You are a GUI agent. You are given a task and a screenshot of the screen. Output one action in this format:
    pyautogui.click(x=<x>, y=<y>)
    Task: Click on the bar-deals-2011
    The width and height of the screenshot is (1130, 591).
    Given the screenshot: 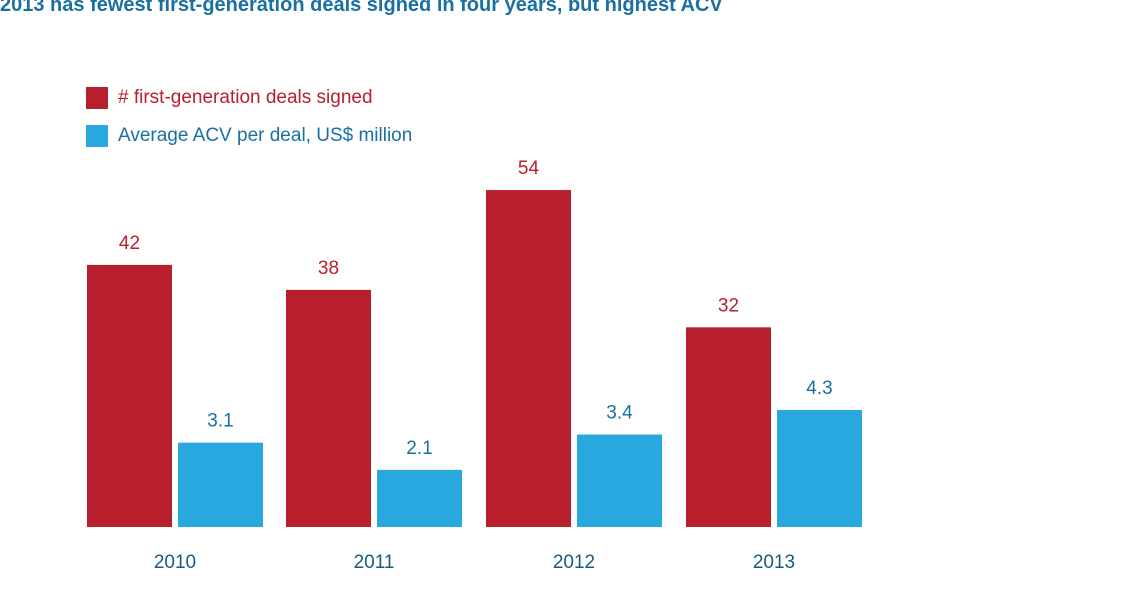 What is the action you would take?
    pyautogui.click(x=328, y=408)
    